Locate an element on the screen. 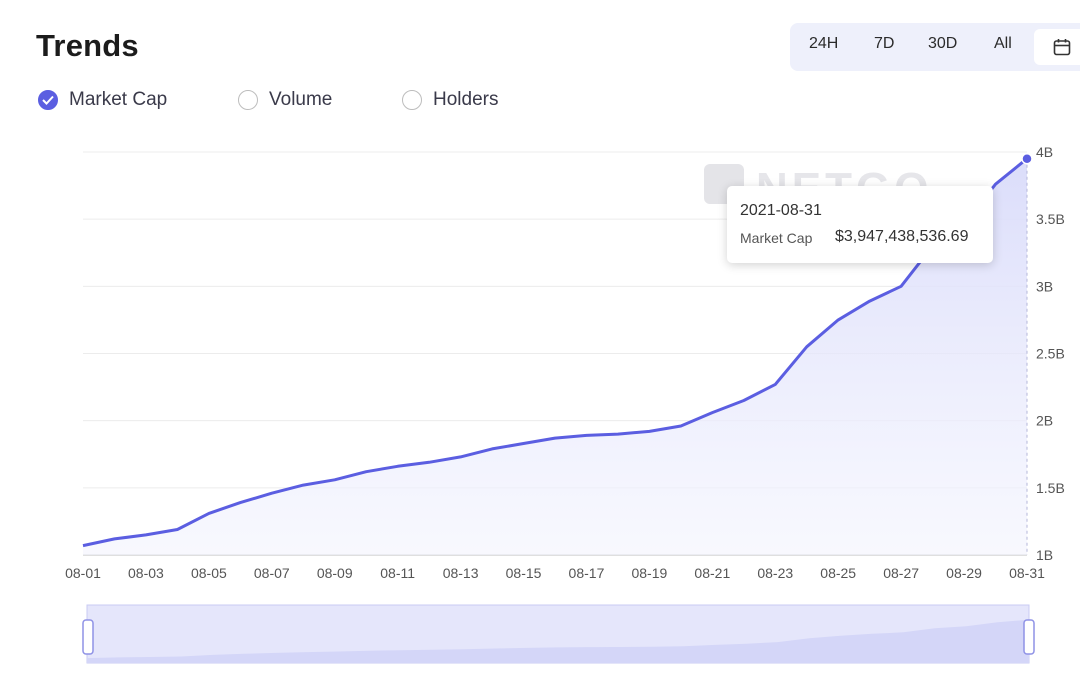 This screenshot has height=674, width=1080. metric-label-holders: Holders is located at coordinates (466, 99).